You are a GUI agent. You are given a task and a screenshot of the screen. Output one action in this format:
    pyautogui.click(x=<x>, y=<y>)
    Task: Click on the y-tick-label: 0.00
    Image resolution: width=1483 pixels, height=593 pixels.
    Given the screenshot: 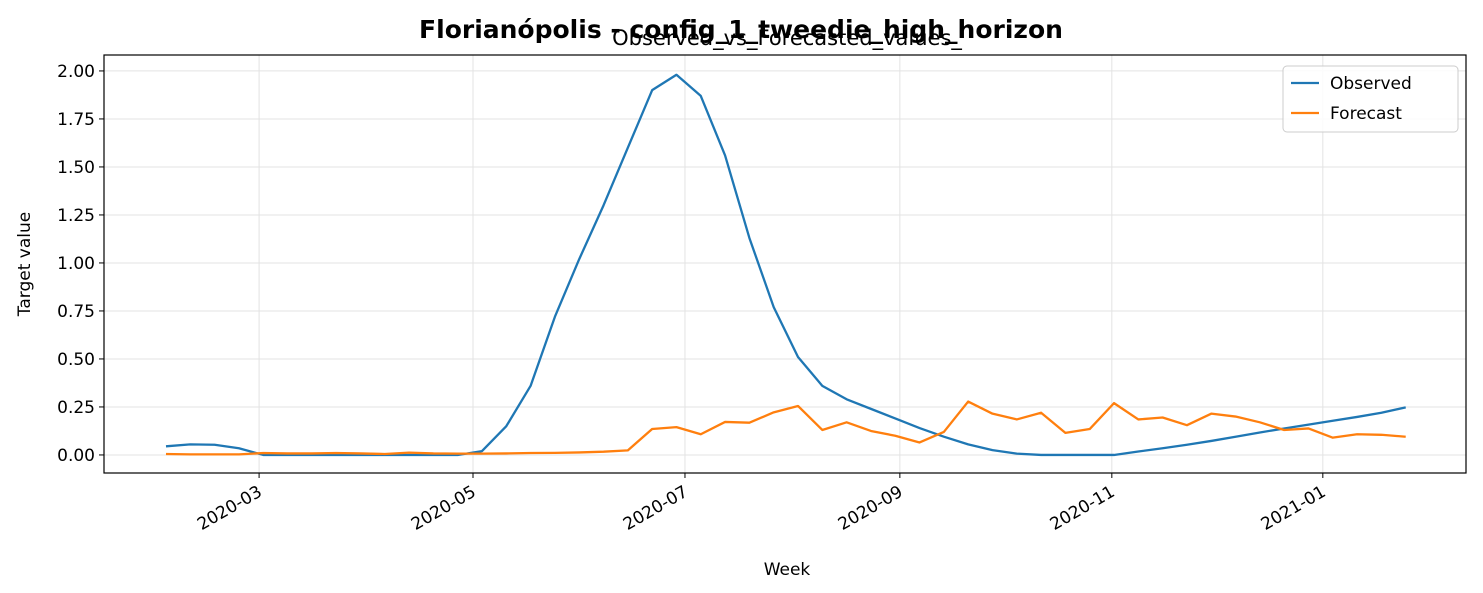 What is the action you would take?
    pyautogui.click(x=76, y=456)
    